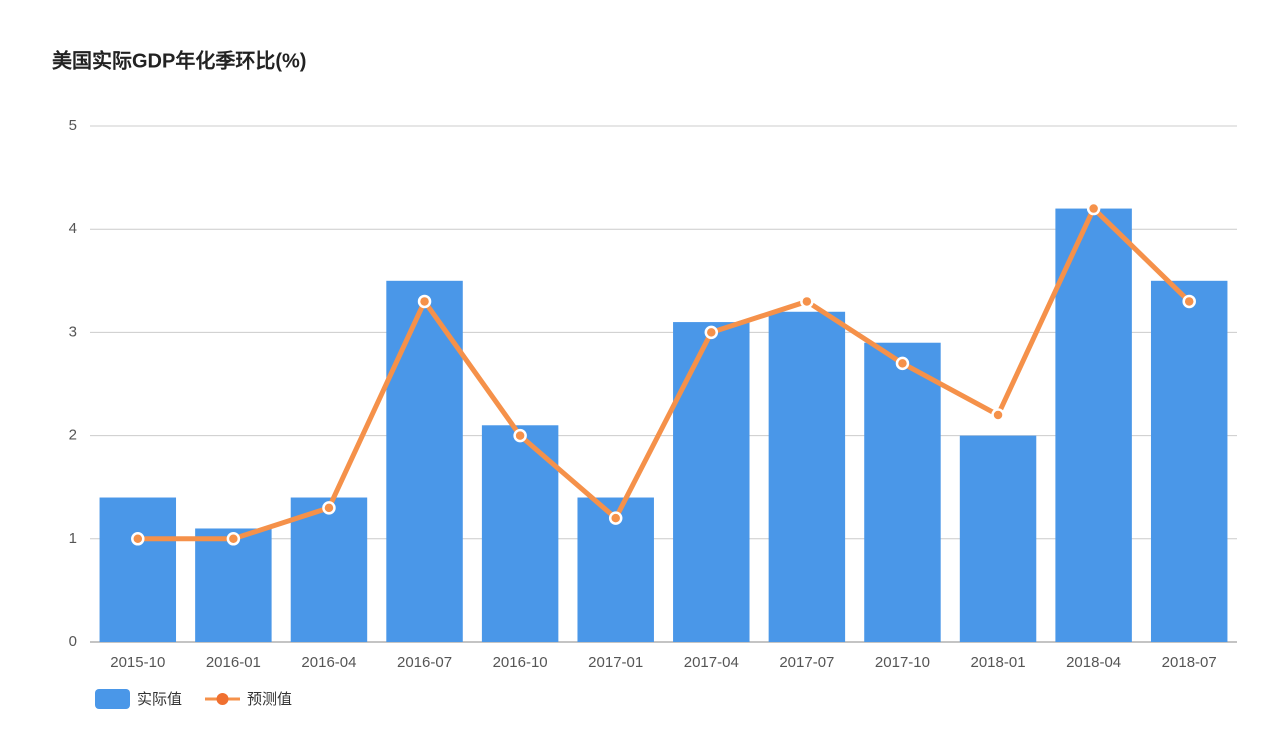 The image size is (1280, 738). What do you see at coordinates (806, 662) in the screenshot?
I see `x-tick-label: 2017-07` at bounding box center [806, 662].